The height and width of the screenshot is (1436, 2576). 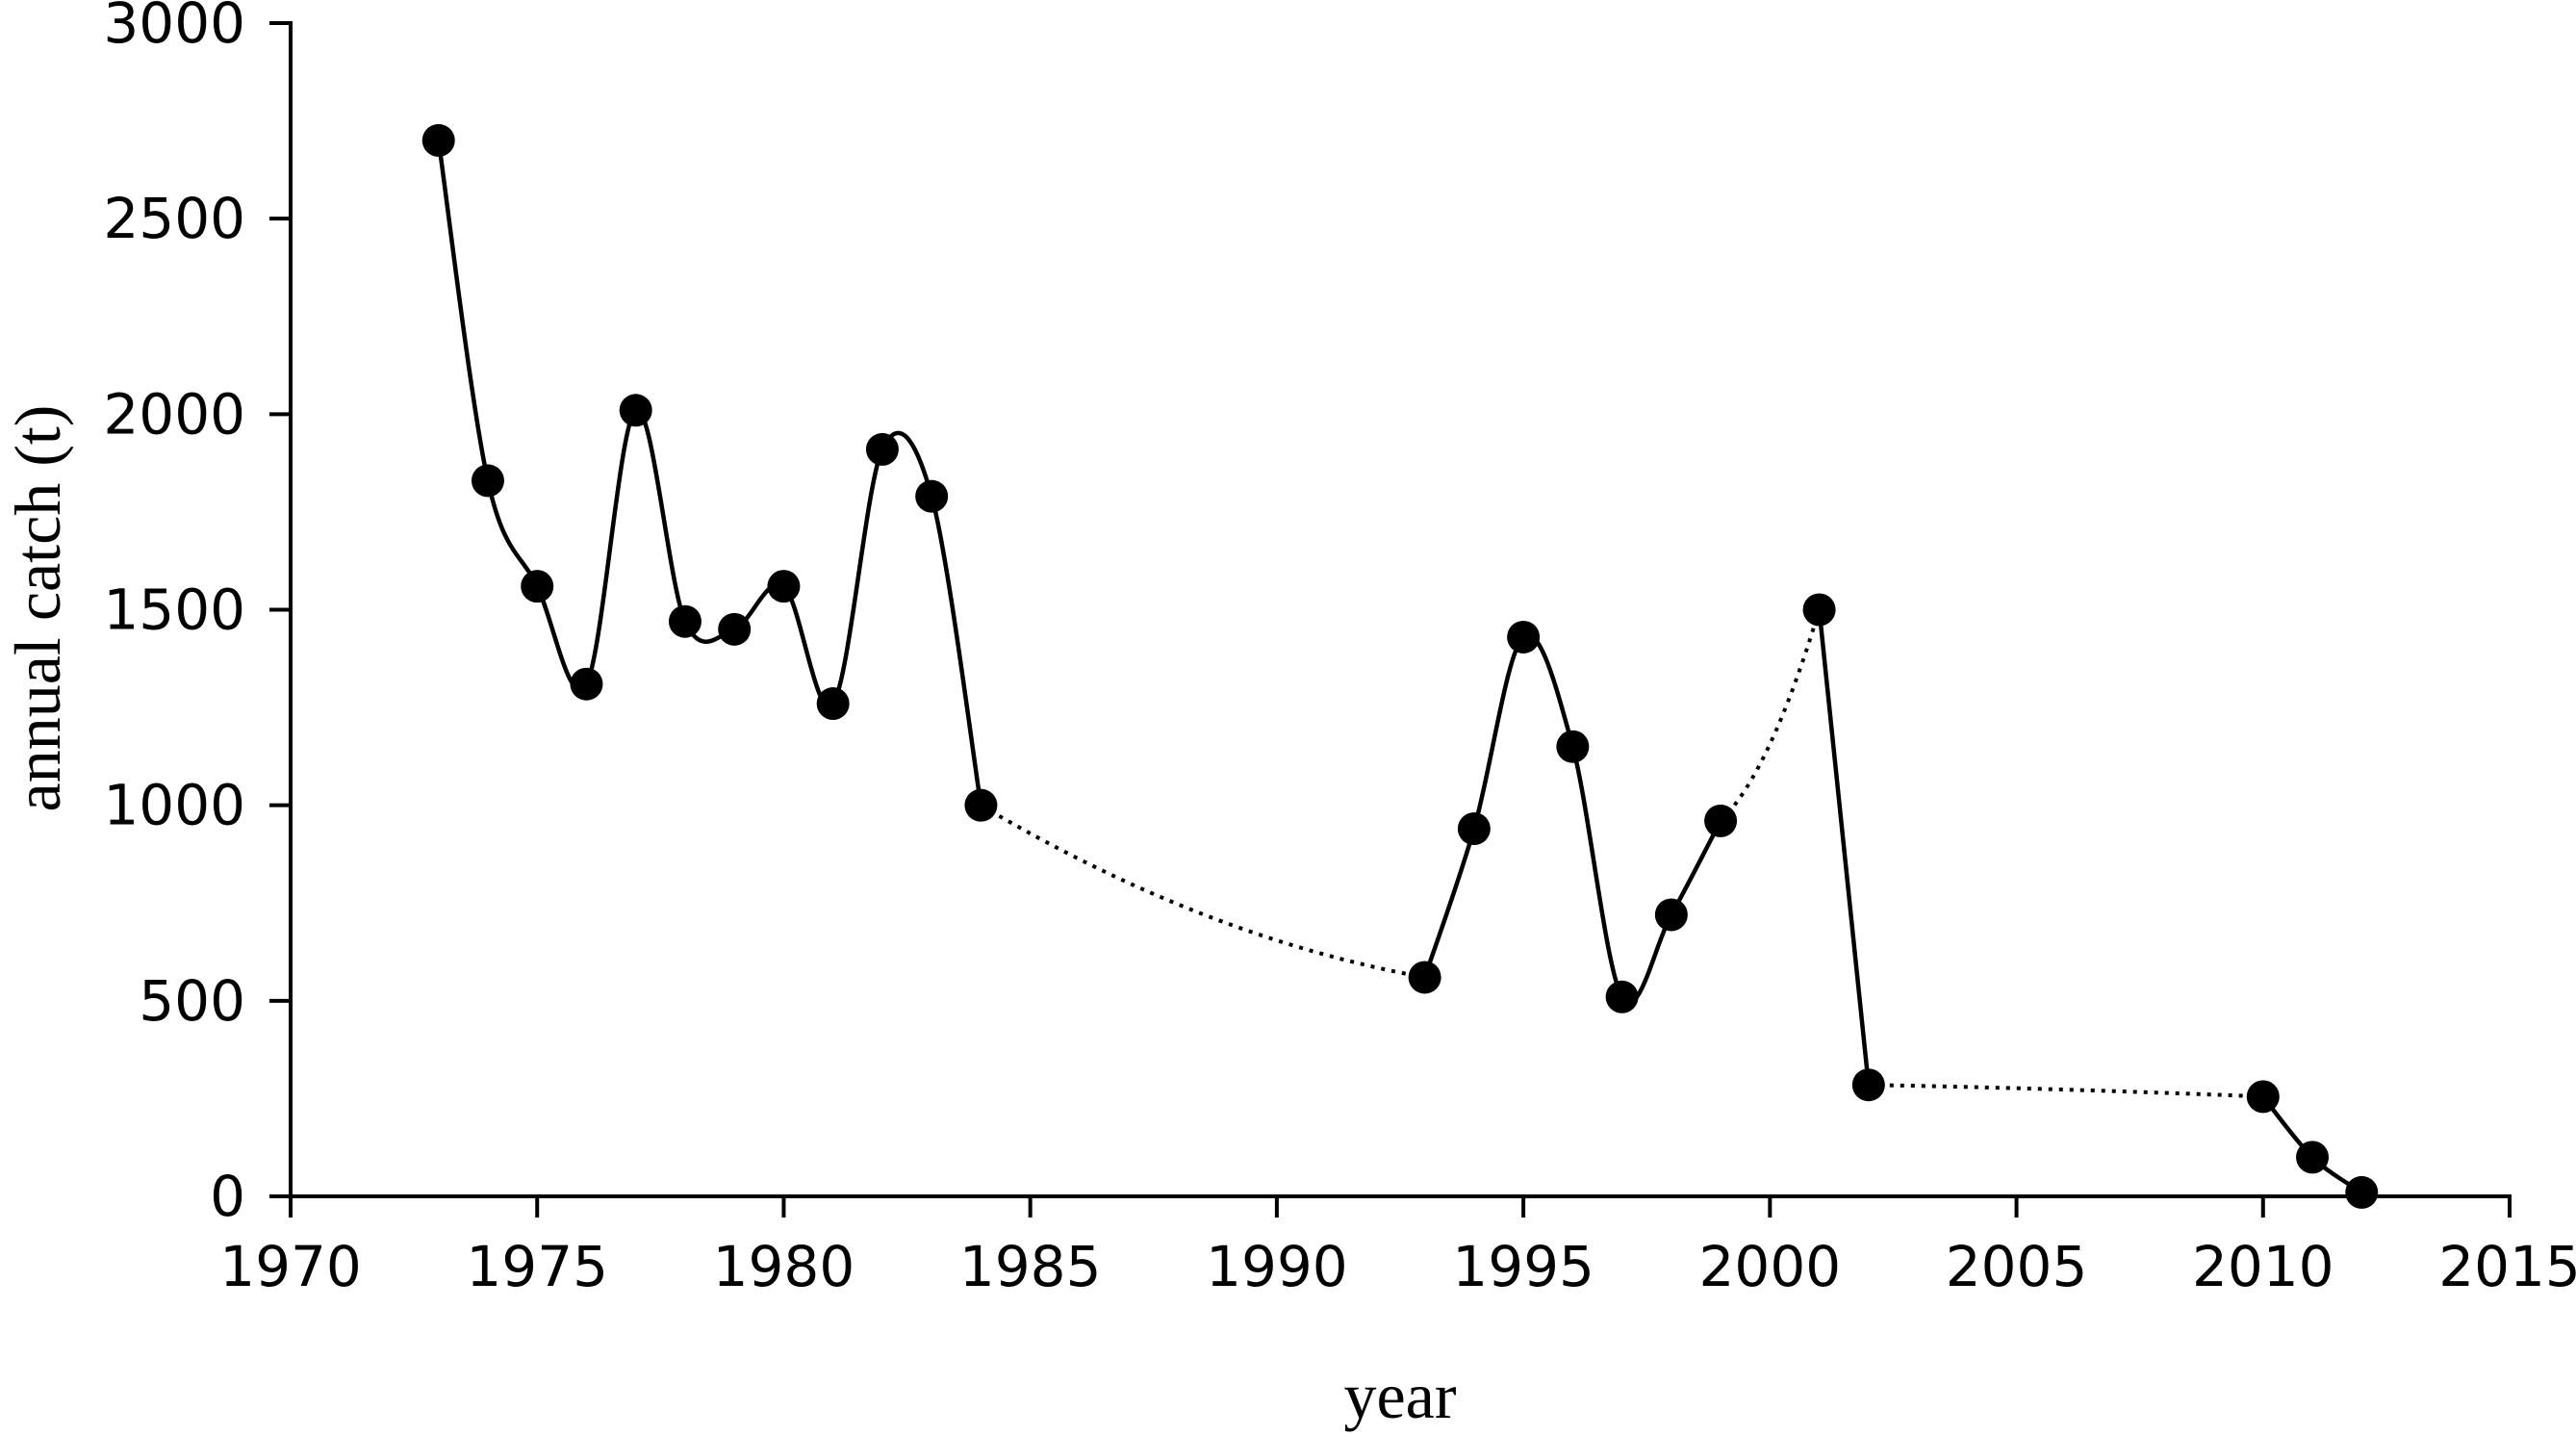 I want to click on y-tick-label: 500, so click(x=192, y=1001).